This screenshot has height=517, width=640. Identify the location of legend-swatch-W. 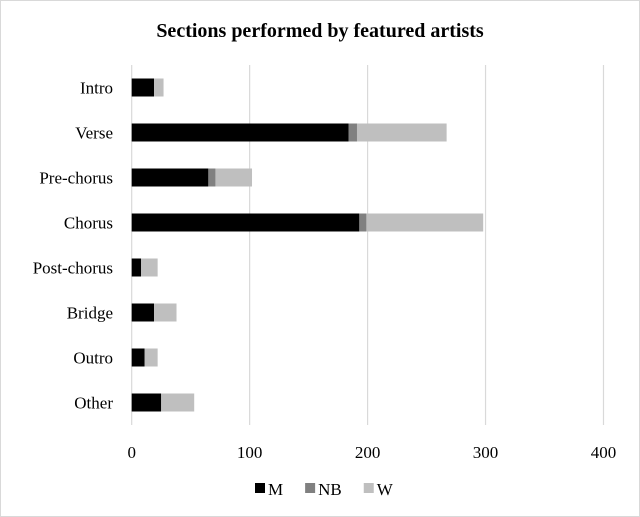
(368, 488).